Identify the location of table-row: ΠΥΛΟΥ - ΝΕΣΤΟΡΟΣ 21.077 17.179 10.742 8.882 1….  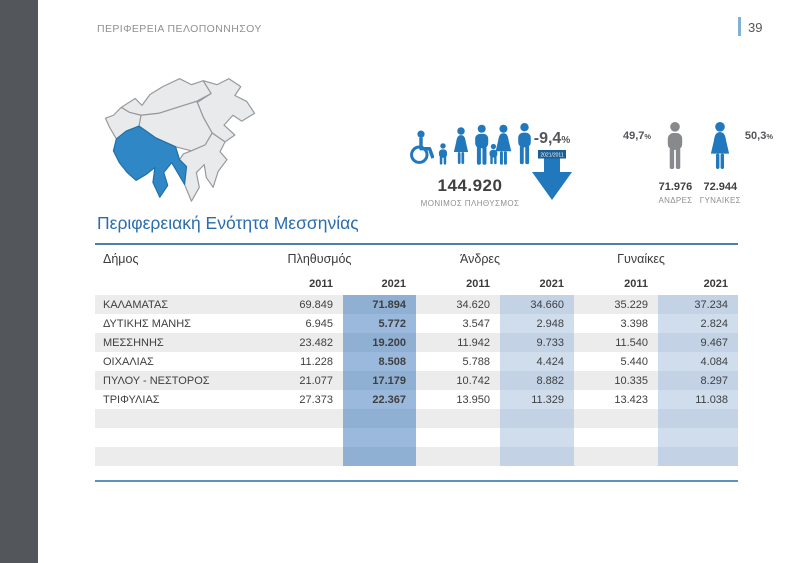
(417, 380).